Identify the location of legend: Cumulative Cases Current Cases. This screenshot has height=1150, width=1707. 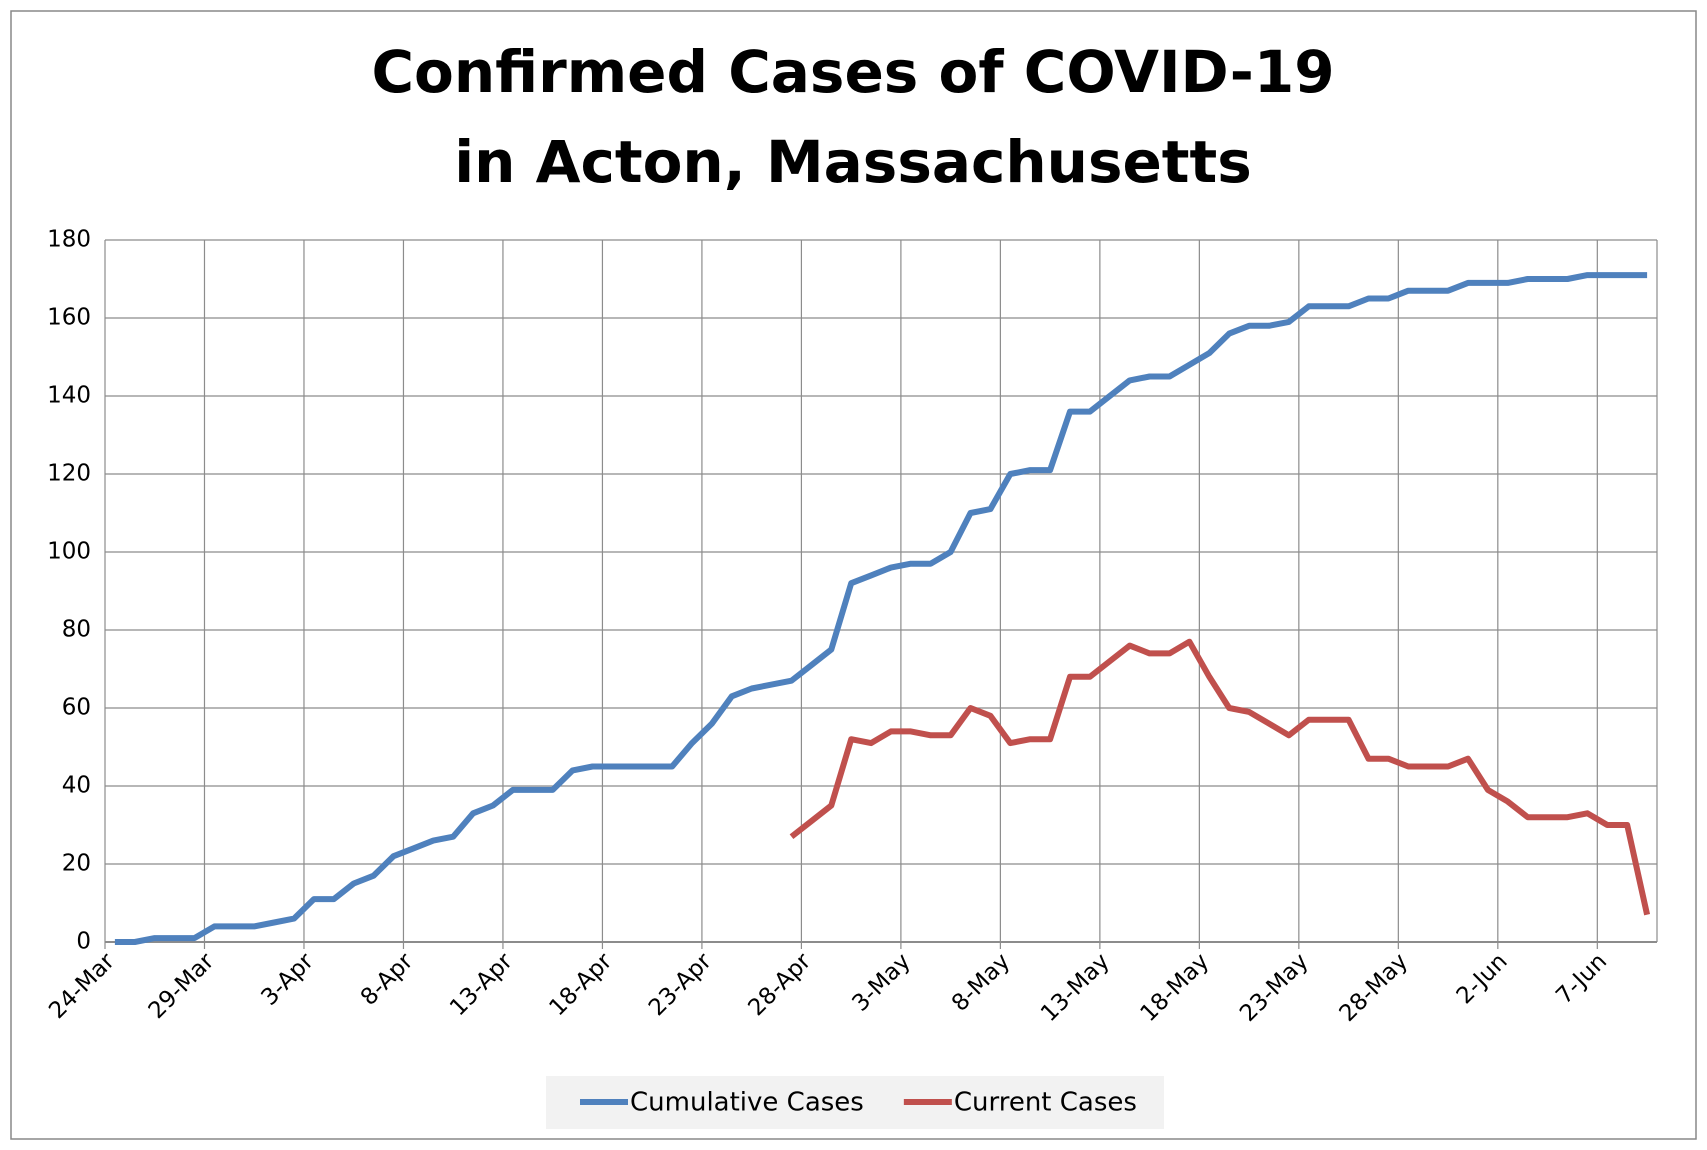
(855, 1102).